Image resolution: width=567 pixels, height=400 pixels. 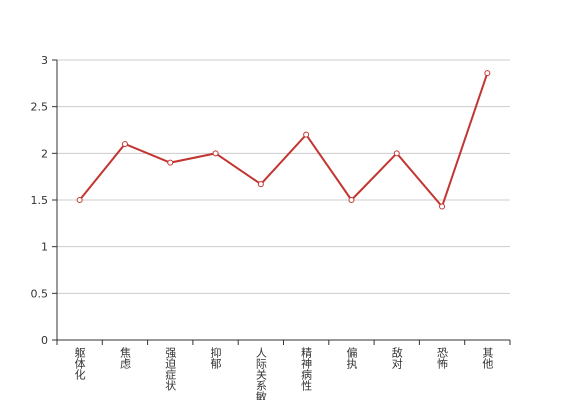 I want to click on x-tick-label: 其他, so click(x=487, y=358).